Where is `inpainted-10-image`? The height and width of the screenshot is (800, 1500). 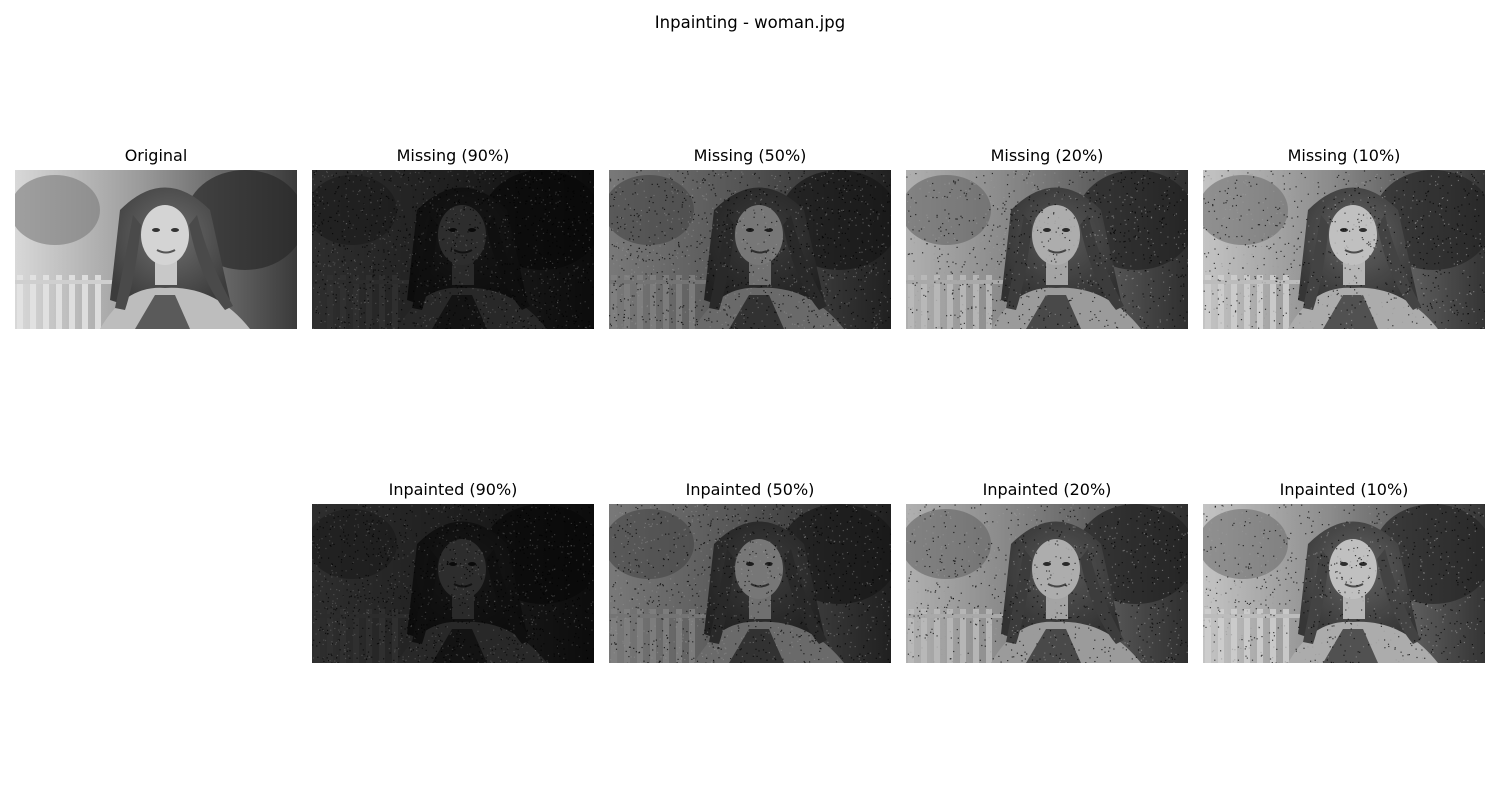
inpainted-10-image is located at coordinates (1344, 583).